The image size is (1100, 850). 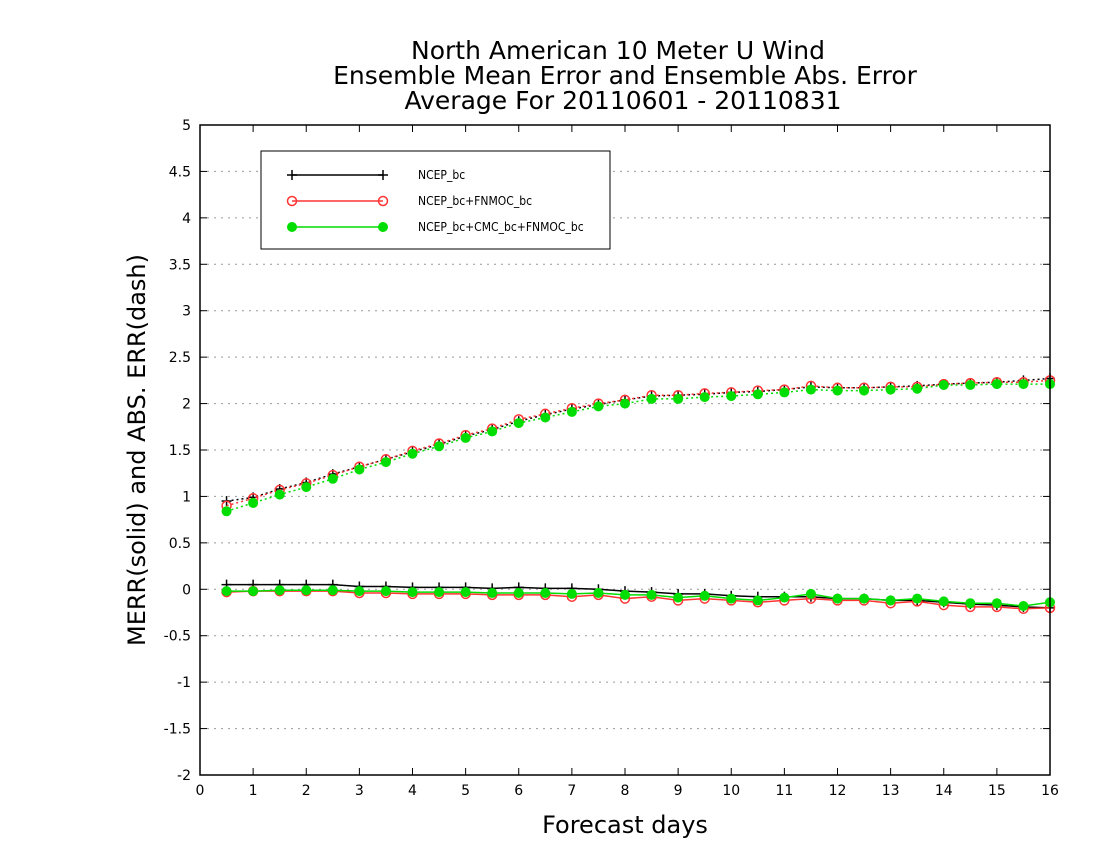 I want to click on x-tick-label: 3, so click(x=359, y=791).